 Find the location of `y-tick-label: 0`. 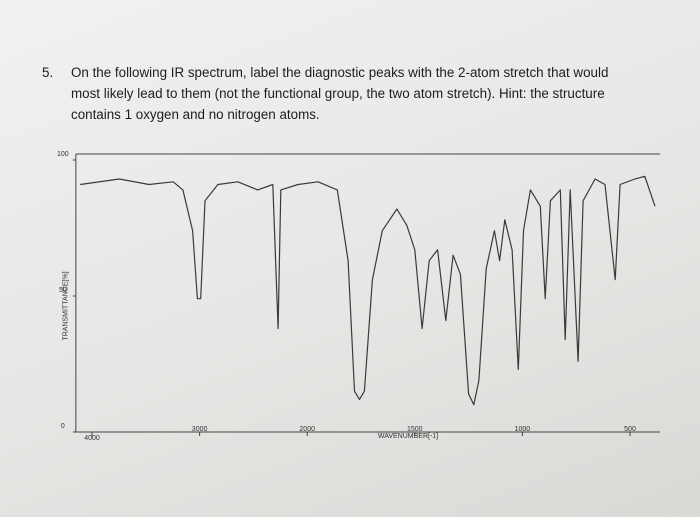

y-tick-label: 0 is located at coordinates (63, 426).